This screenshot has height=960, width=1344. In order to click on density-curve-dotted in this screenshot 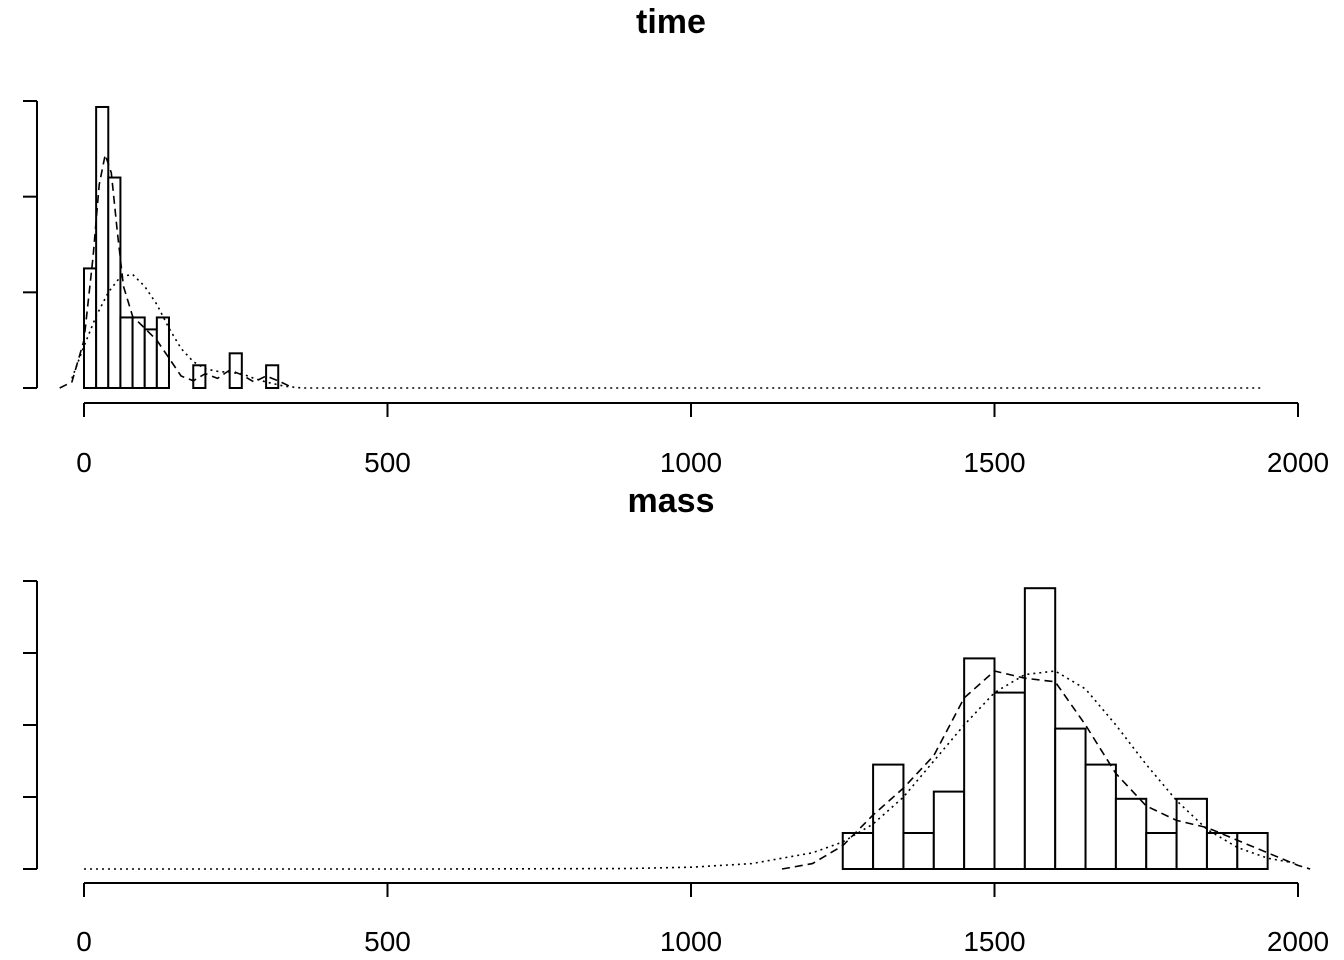, I will do `click(666, 331)`.